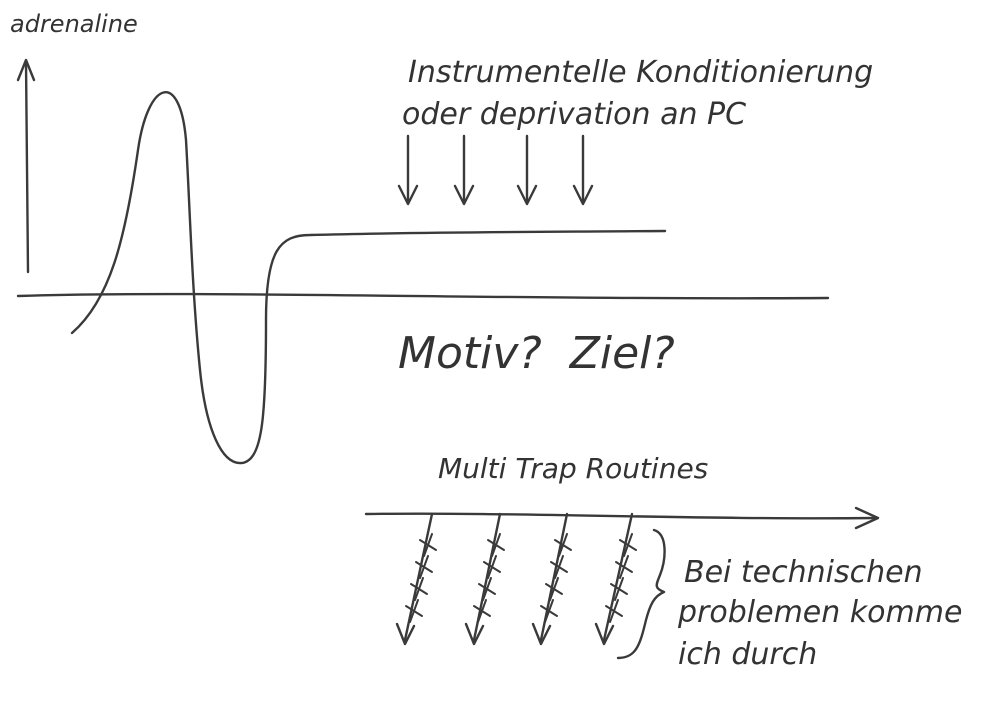 The image size is (1000, 712). I want to click on routines-label: Multi Trap Routines, so click(573, 468).